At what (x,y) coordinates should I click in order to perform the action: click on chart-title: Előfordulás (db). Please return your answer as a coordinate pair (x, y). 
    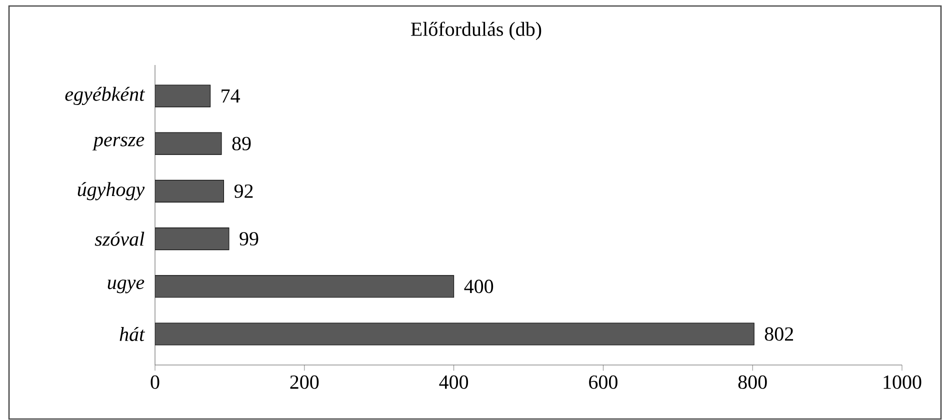
    Looking at the image, I should click on (476, 31).